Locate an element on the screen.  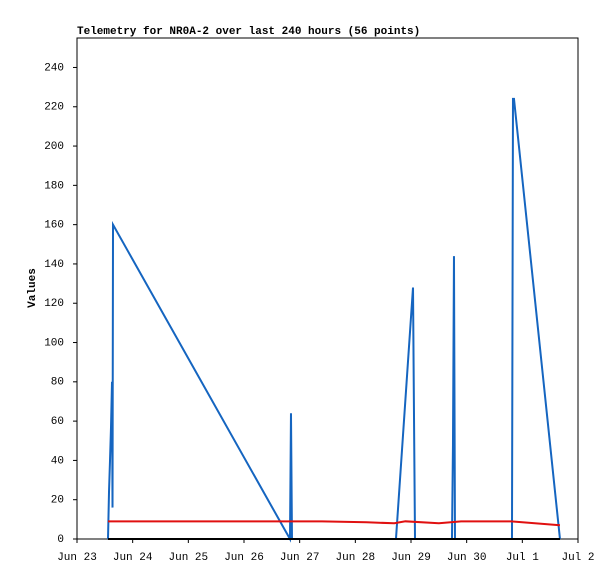
y-tick-label: 160 is located at coordinates (54, 226).